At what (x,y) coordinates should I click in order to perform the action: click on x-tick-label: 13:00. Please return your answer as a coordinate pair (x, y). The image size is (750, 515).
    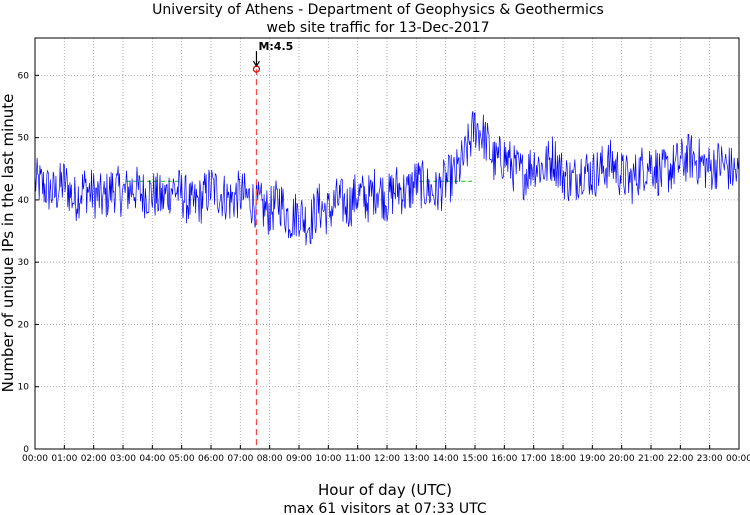
    Looking at the image, I should click on (416, 459).